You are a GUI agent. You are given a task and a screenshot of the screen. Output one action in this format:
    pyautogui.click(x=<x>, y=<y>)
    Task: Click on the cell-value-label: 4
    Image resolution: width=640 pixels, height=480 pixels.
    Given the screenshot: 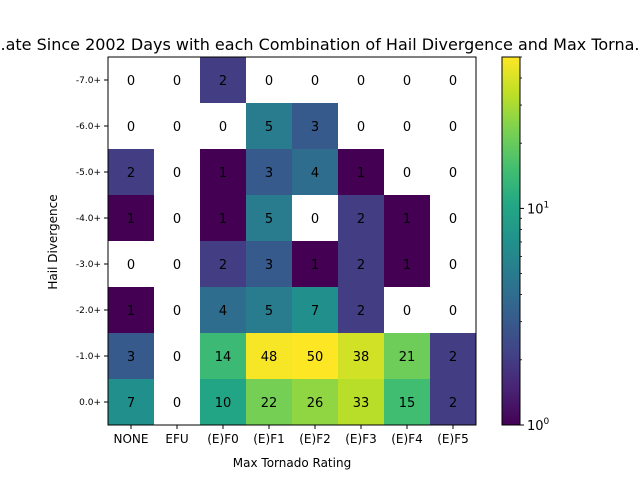 What is the action you would take?
    pyautogui.click(x=223, y=311)
    